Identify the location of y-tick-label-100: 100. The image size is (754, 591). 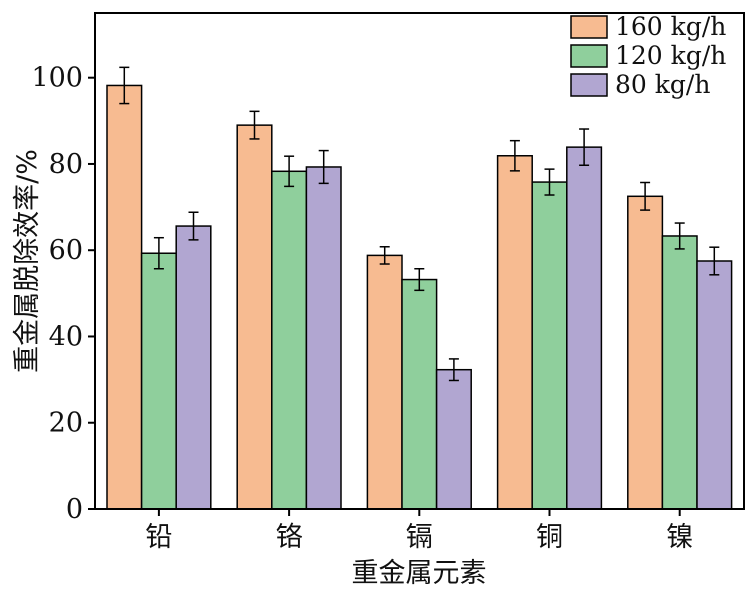
(57, 78).